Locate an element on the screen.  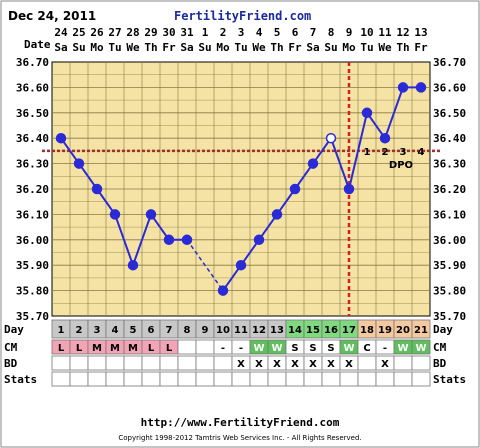
day-number: 9 is located at coordinates (205, 330).